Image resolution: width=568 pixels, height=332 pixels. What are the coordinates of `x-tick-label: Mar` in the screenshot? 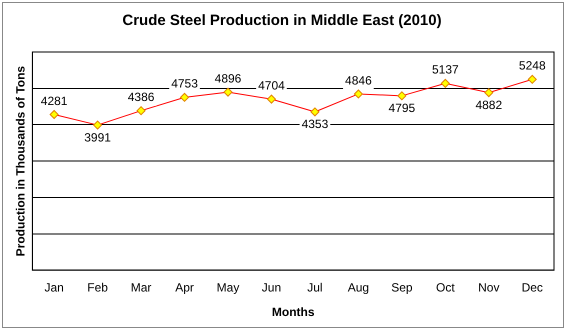 It's located at (141, 287).